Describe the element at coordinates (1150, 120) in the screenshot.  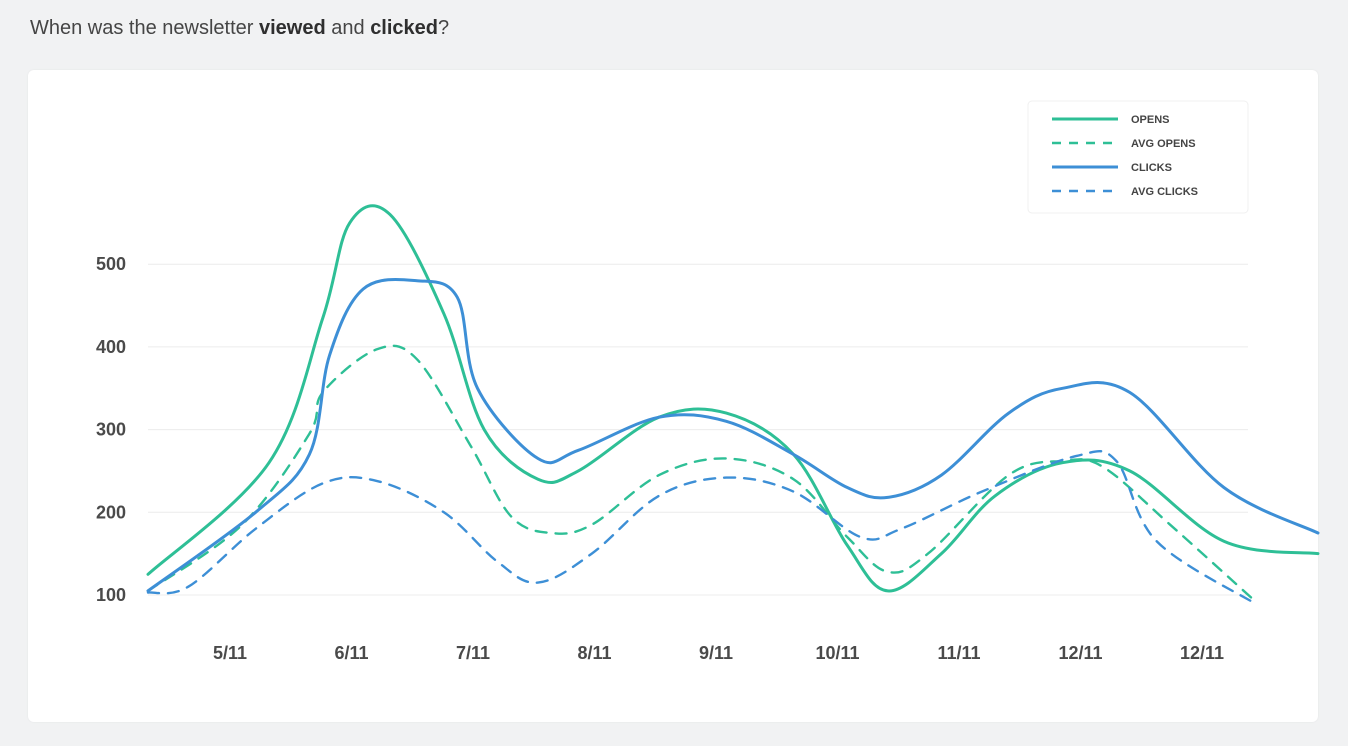
I see `legend-label-opens: OPENS` at that location.